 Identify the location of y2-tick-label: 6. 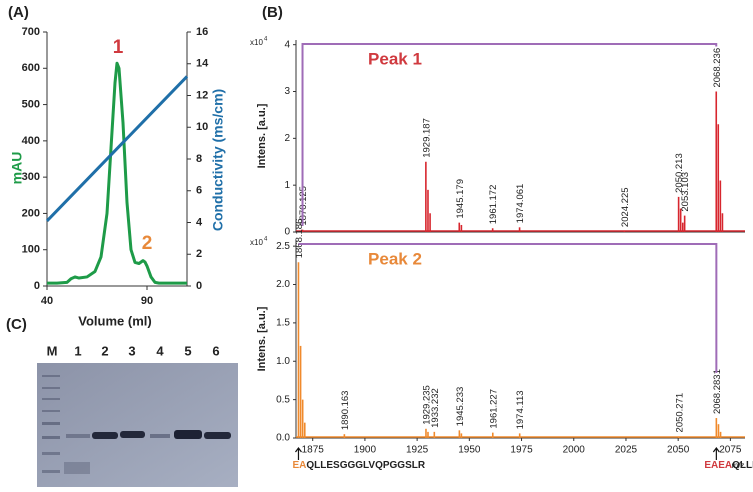
(199, 191).